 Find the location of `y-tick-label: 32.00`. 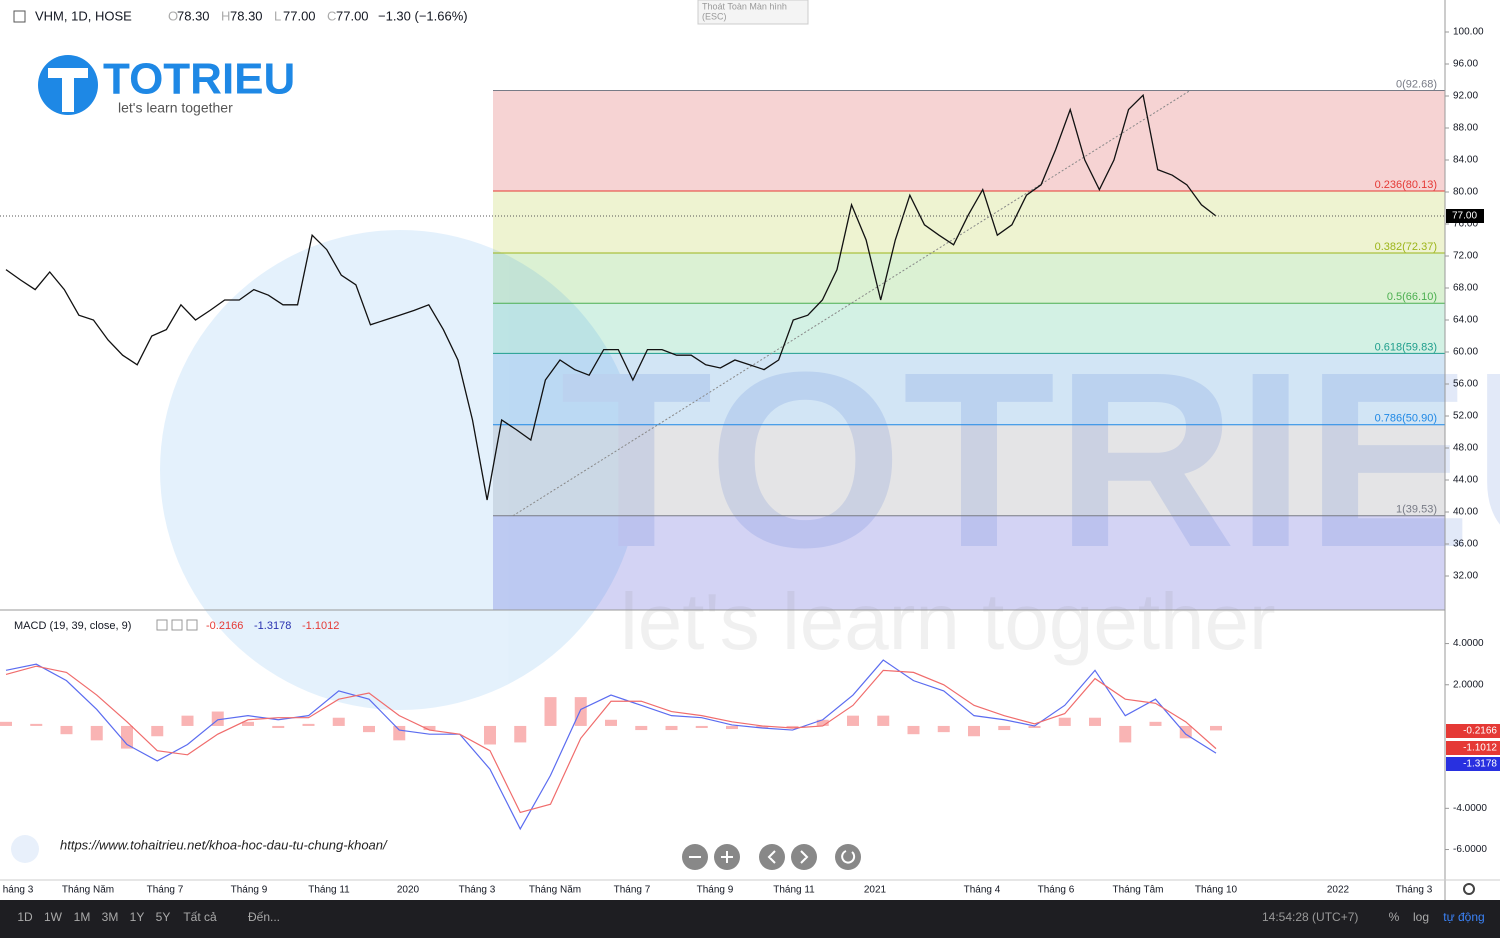

y-tick-label: 32.00 is located at coordinates (1465, 576).